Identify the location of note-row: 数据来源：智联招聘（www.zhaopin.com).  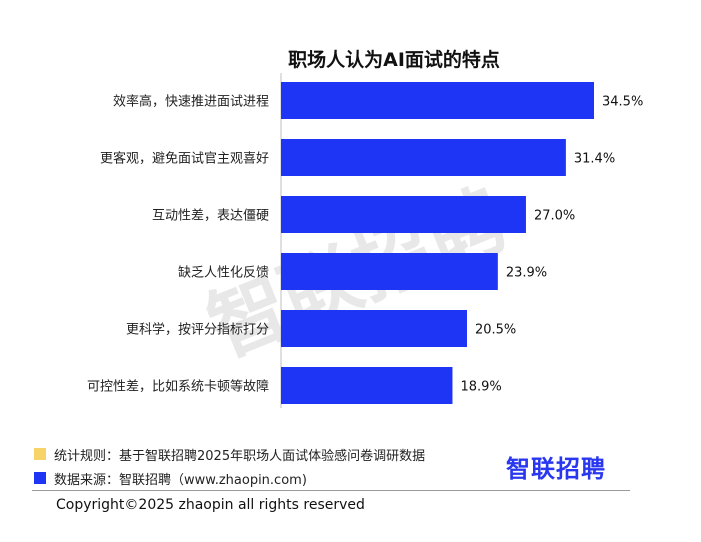
(229, 478).